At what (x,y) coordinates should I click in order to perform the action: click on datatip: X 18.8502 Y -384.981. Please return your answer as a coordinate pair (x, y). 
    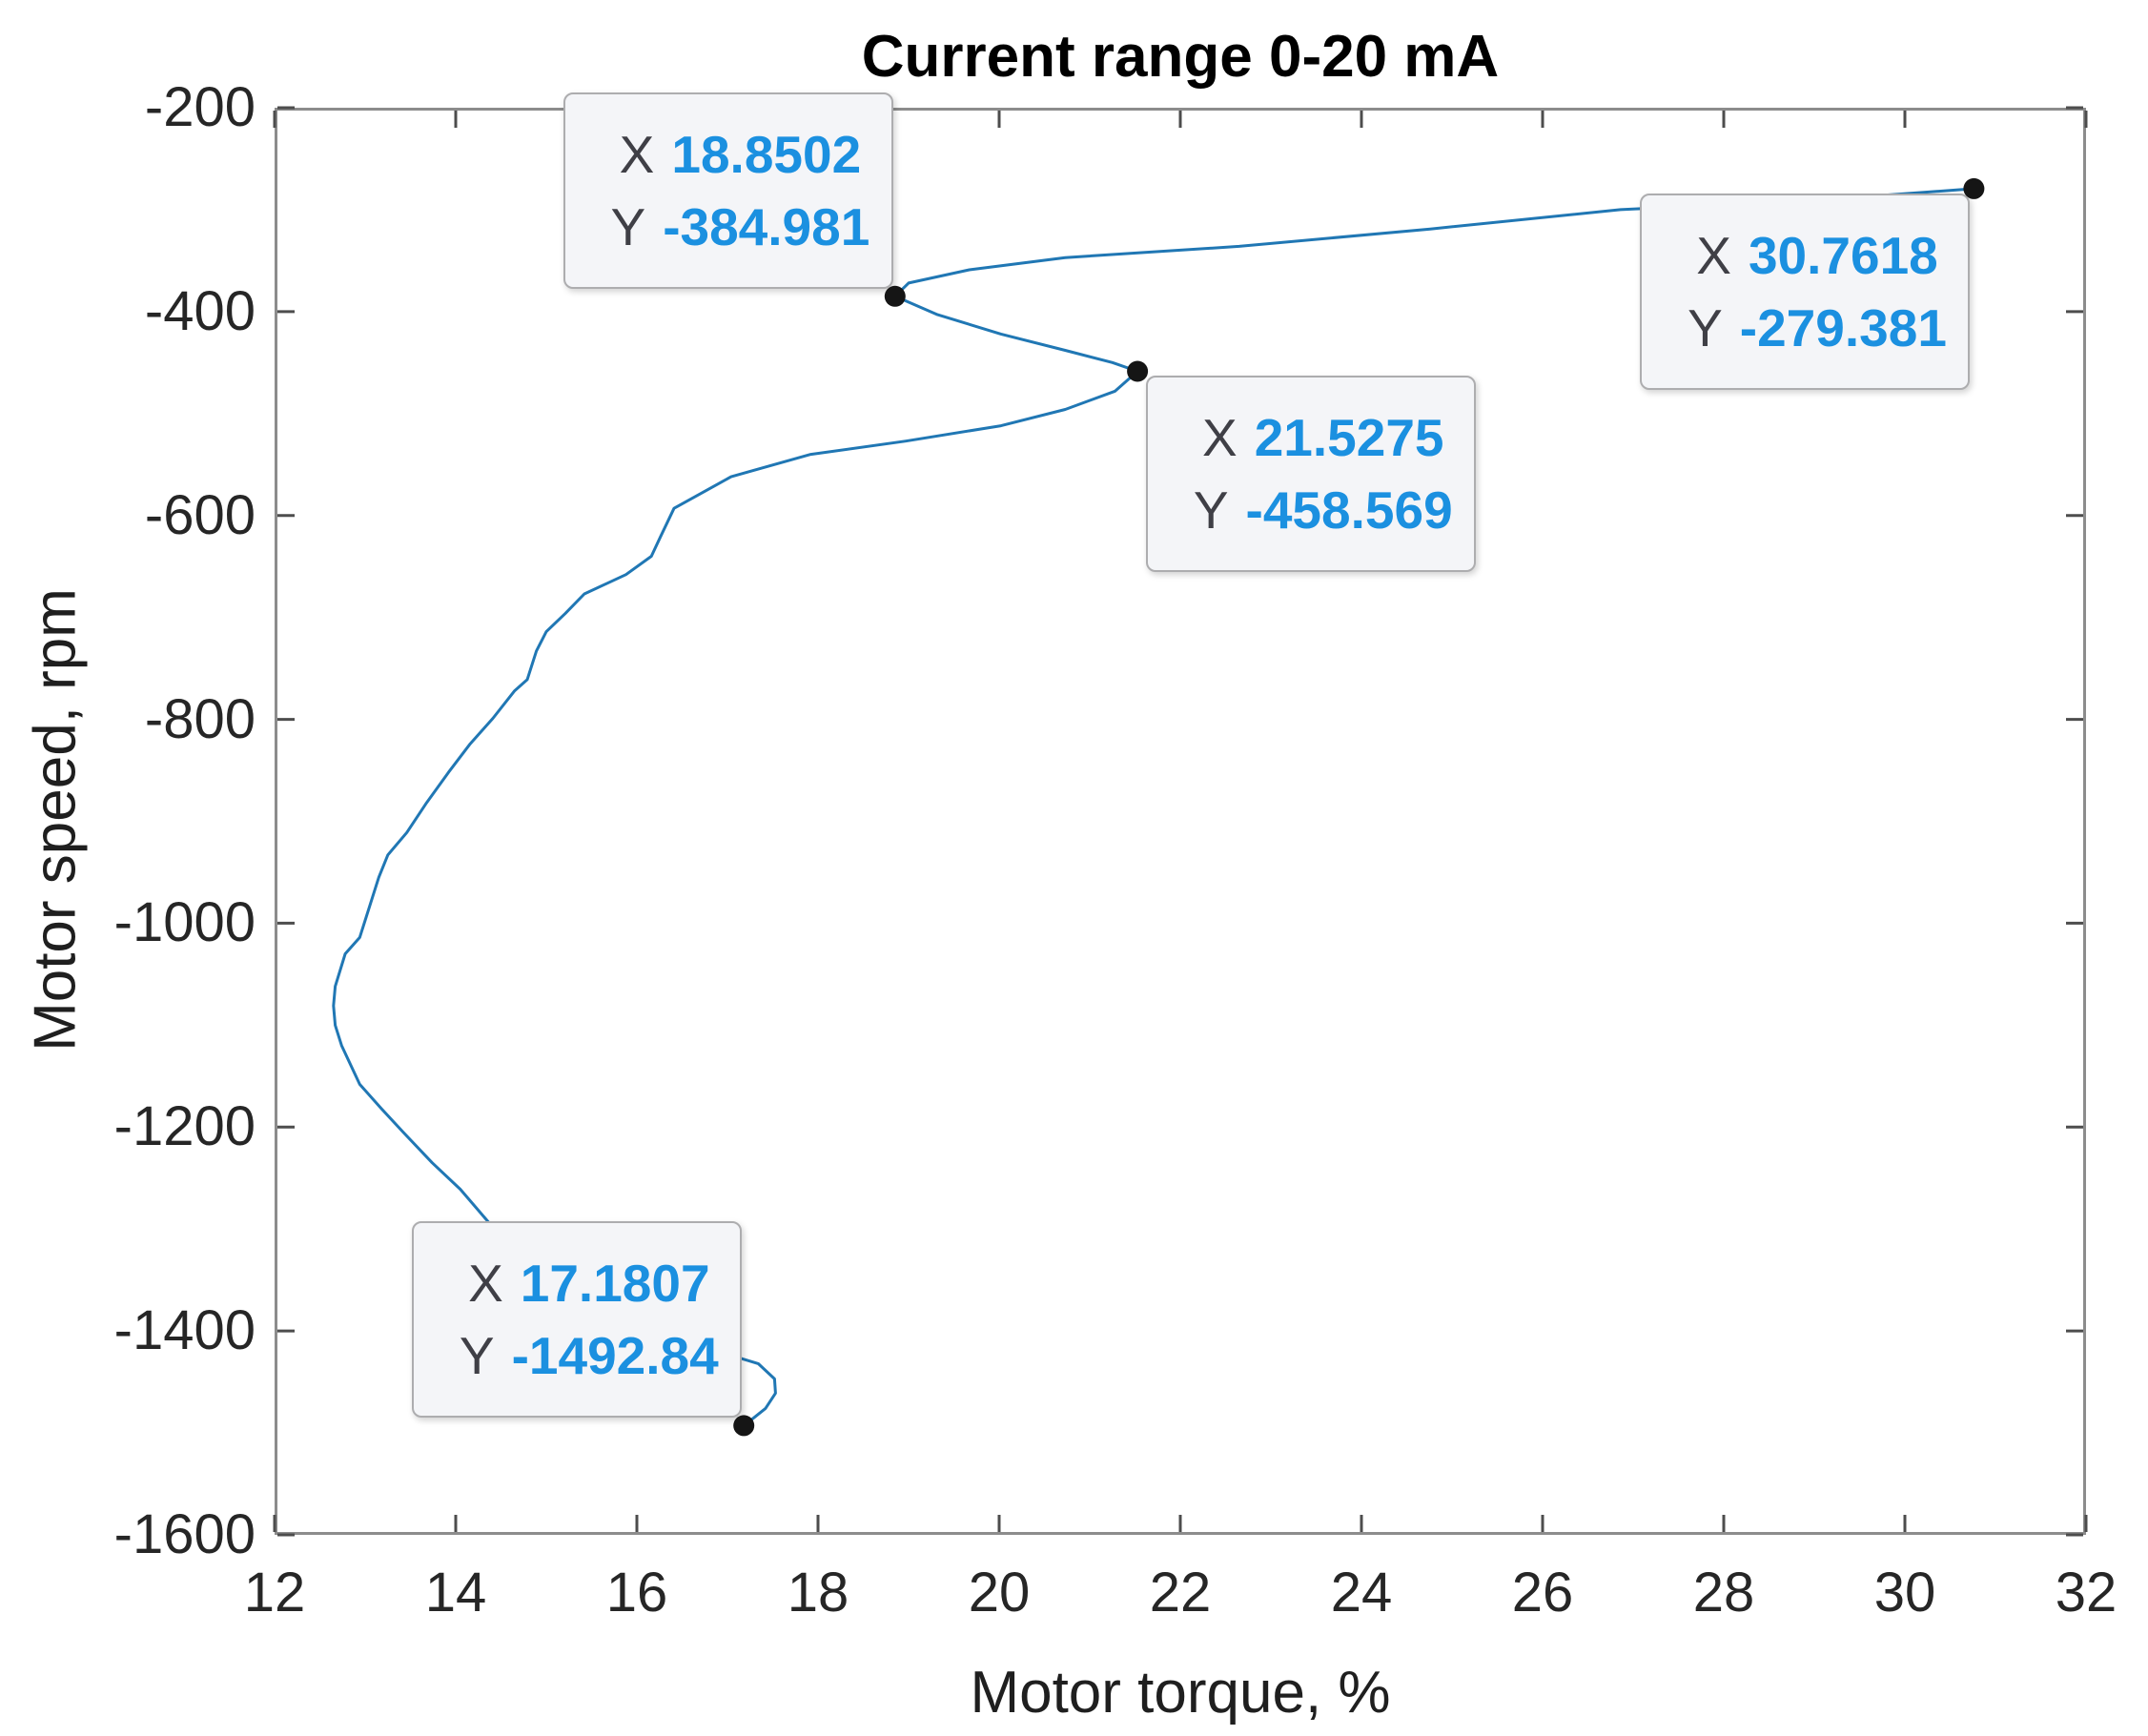
    Looking at the image, I should click on (728, 190).